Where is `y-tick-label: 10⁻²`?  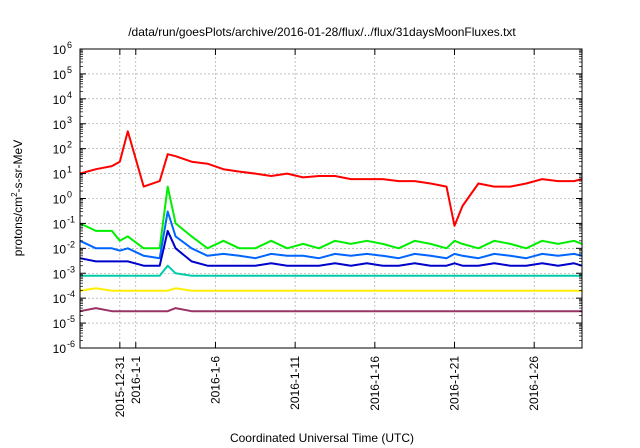
y-tick-label: 10⁻² is located at coordinates (64, 247).